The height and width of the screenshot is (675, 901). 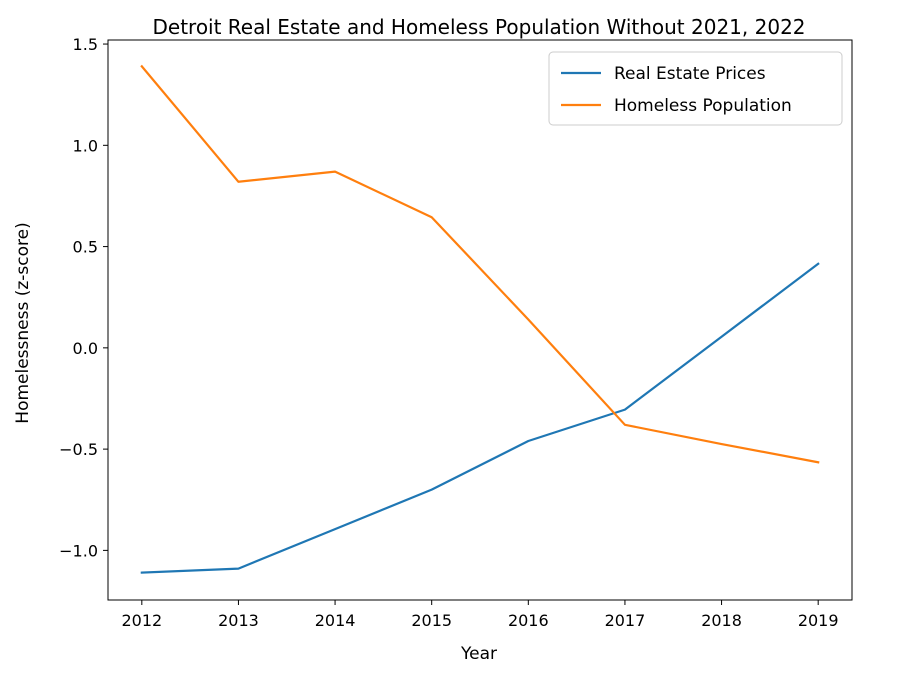 What do you see at coordinates (695, 88) in the screenshot?
I see `legend-box` at bounding box center [695, 88].